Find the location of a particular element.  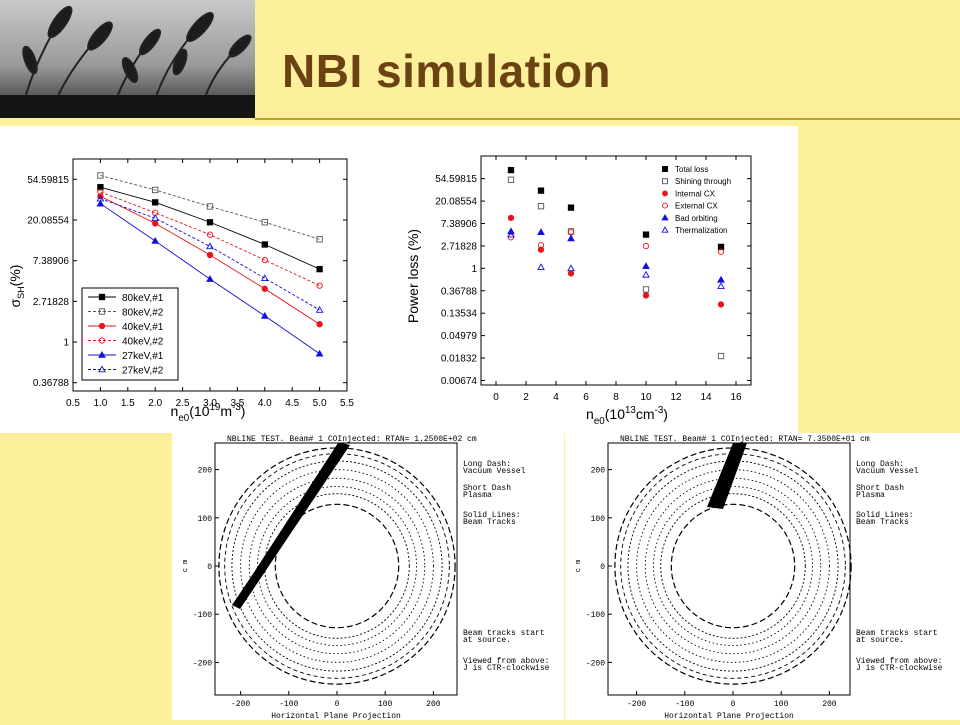

x-tick-label: 5.0 is located at coordinates (320, 403).